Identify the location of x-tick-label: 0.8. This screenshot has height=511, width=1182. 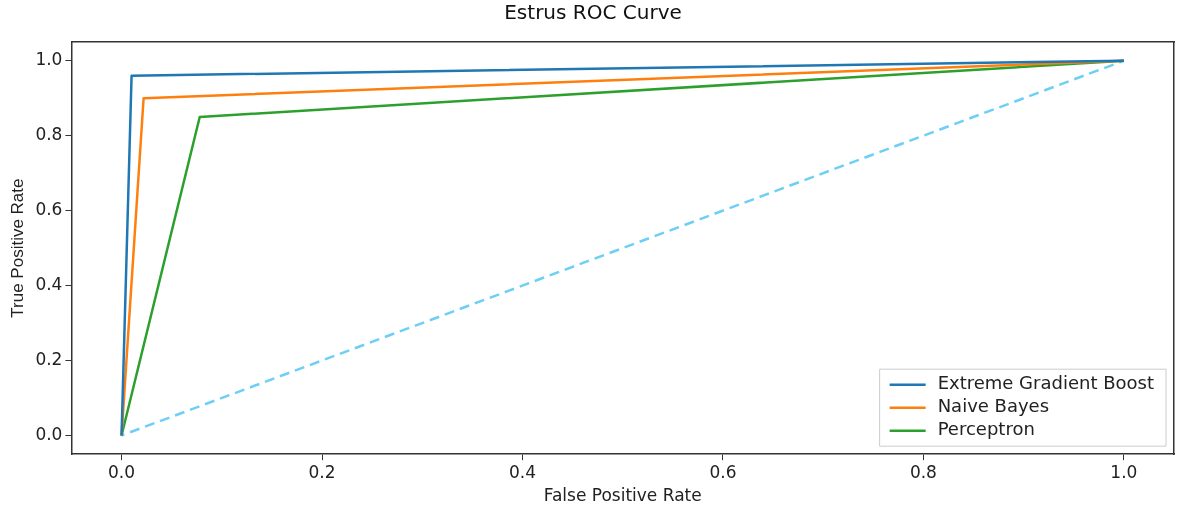
(923, 471).